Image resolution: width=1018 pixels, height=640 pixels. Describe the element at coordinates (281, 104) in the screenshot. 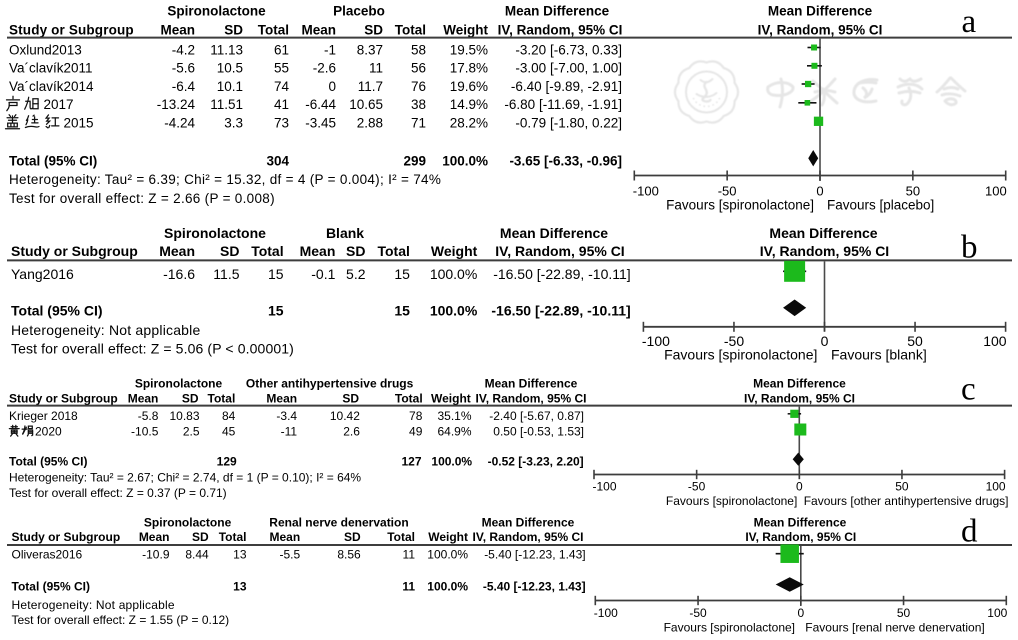

I see `svg-text: 41` at that location.